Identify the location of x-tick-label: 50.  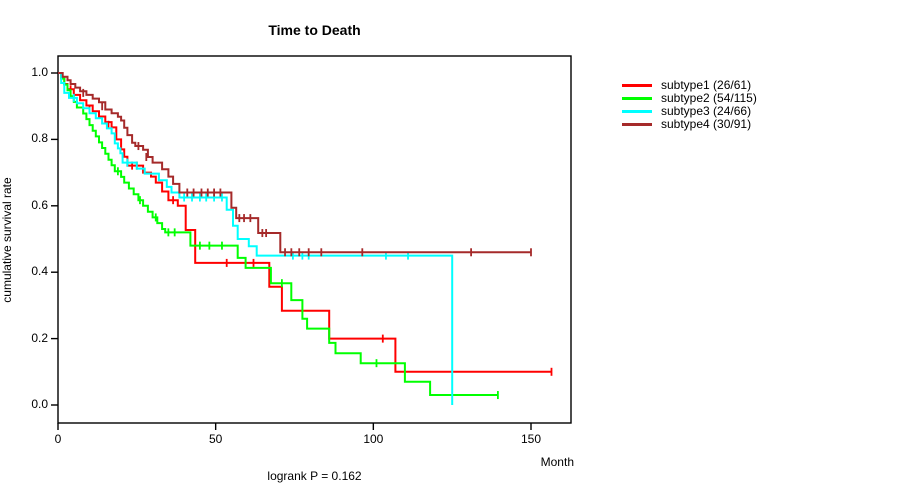
(215, 439).